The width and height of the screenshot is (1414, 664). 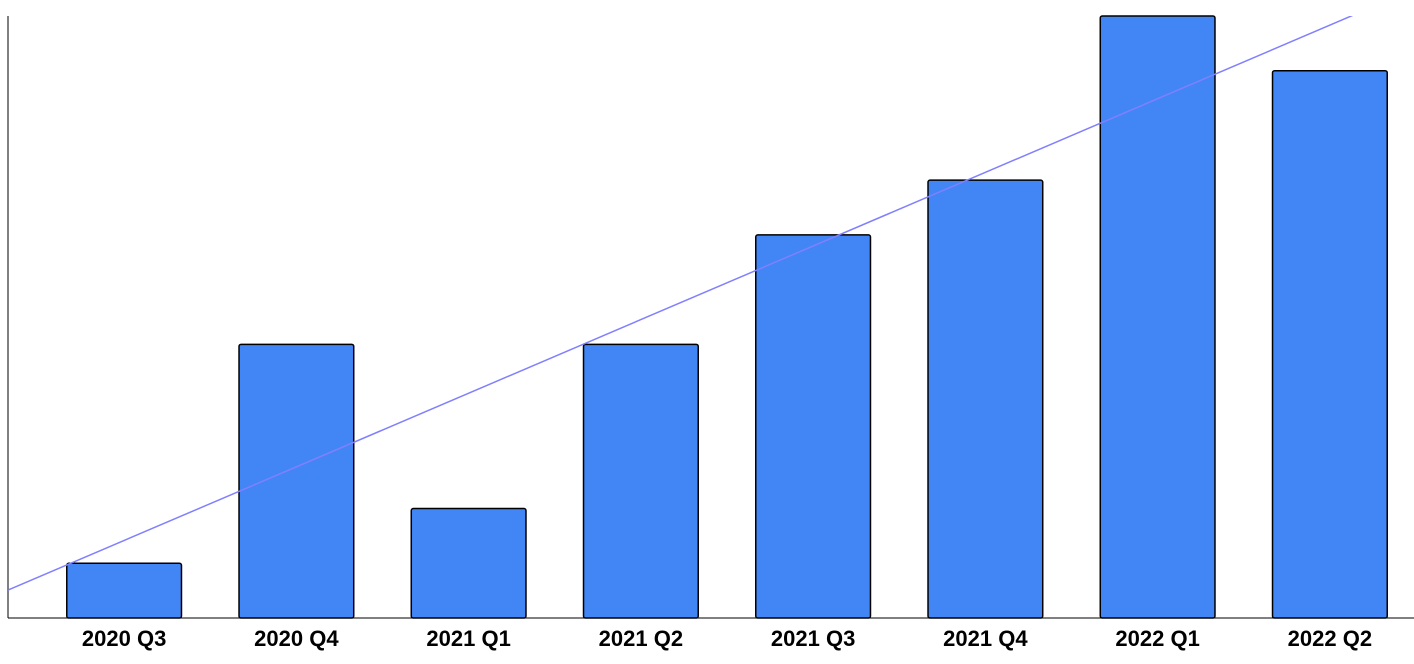 What do you see at coordinates (641, 638) in the screenshot?
I see `x-tick-label: 2021 Q2` at bounding box center [641, 638].